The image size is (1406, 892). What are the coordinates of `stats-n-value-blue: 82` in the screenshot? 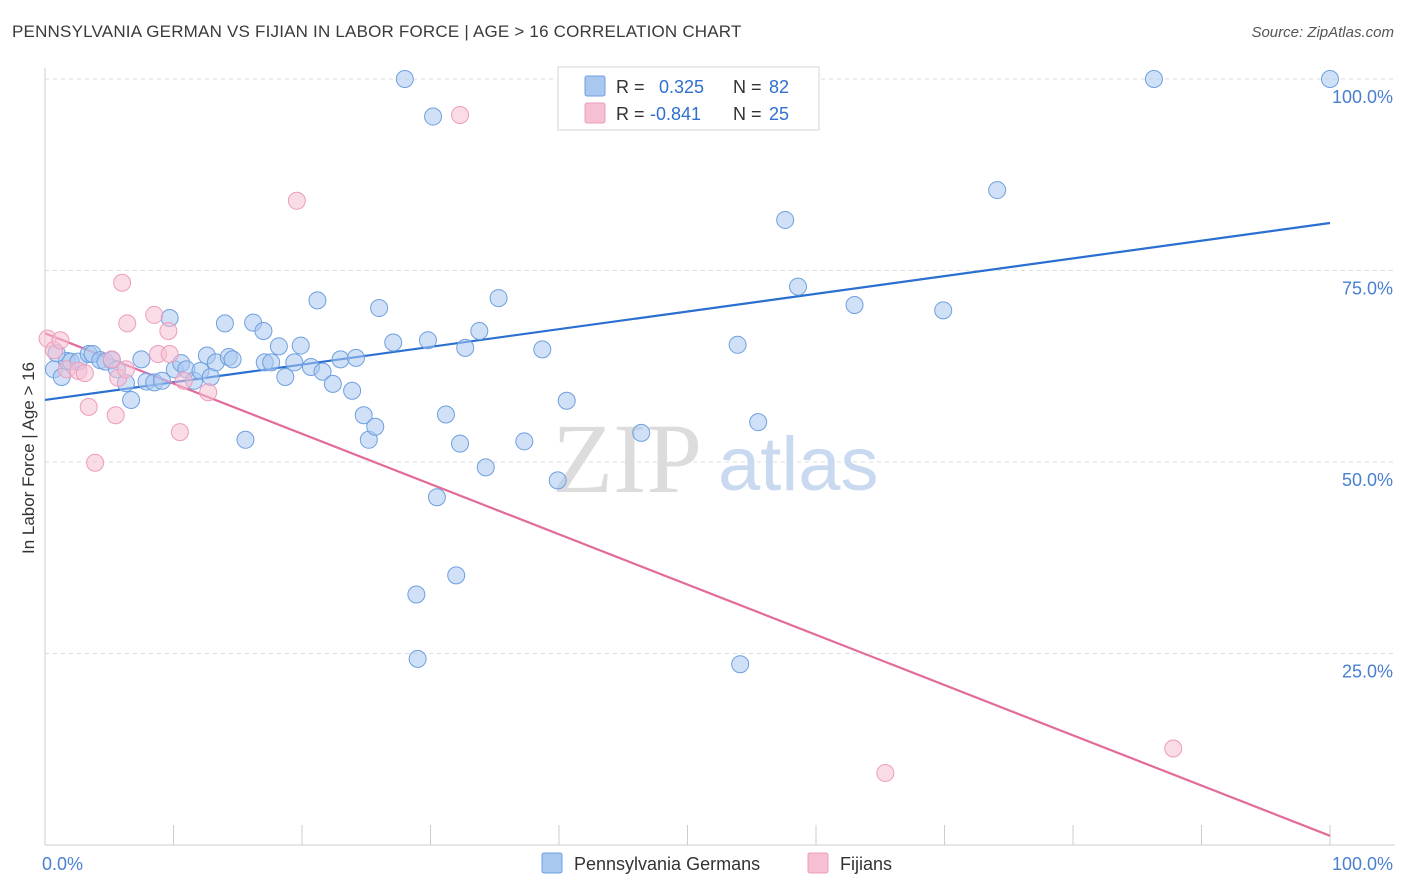 It's located at (779, 87).